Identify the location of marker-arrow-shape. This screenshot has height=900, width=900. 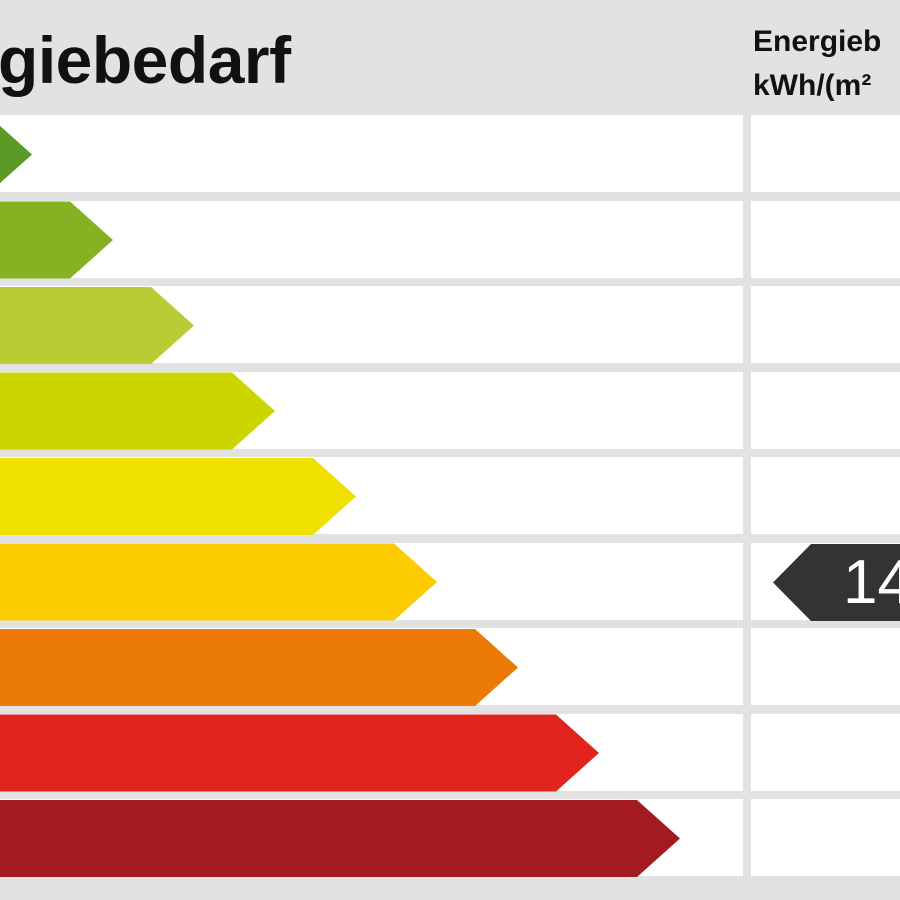
(836, 582).